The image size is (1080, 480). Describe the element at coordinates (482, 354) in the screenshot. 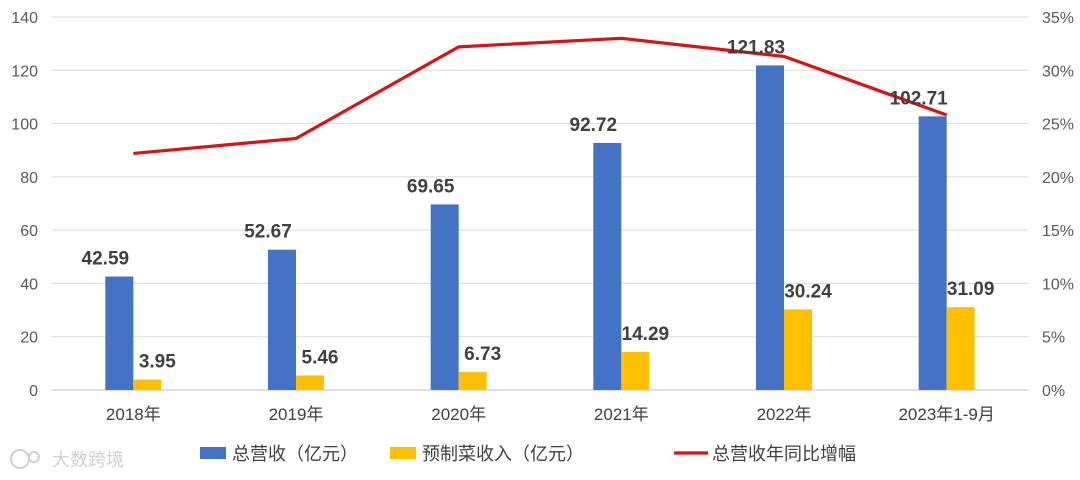

I see `data-label: 6.73` at that location.